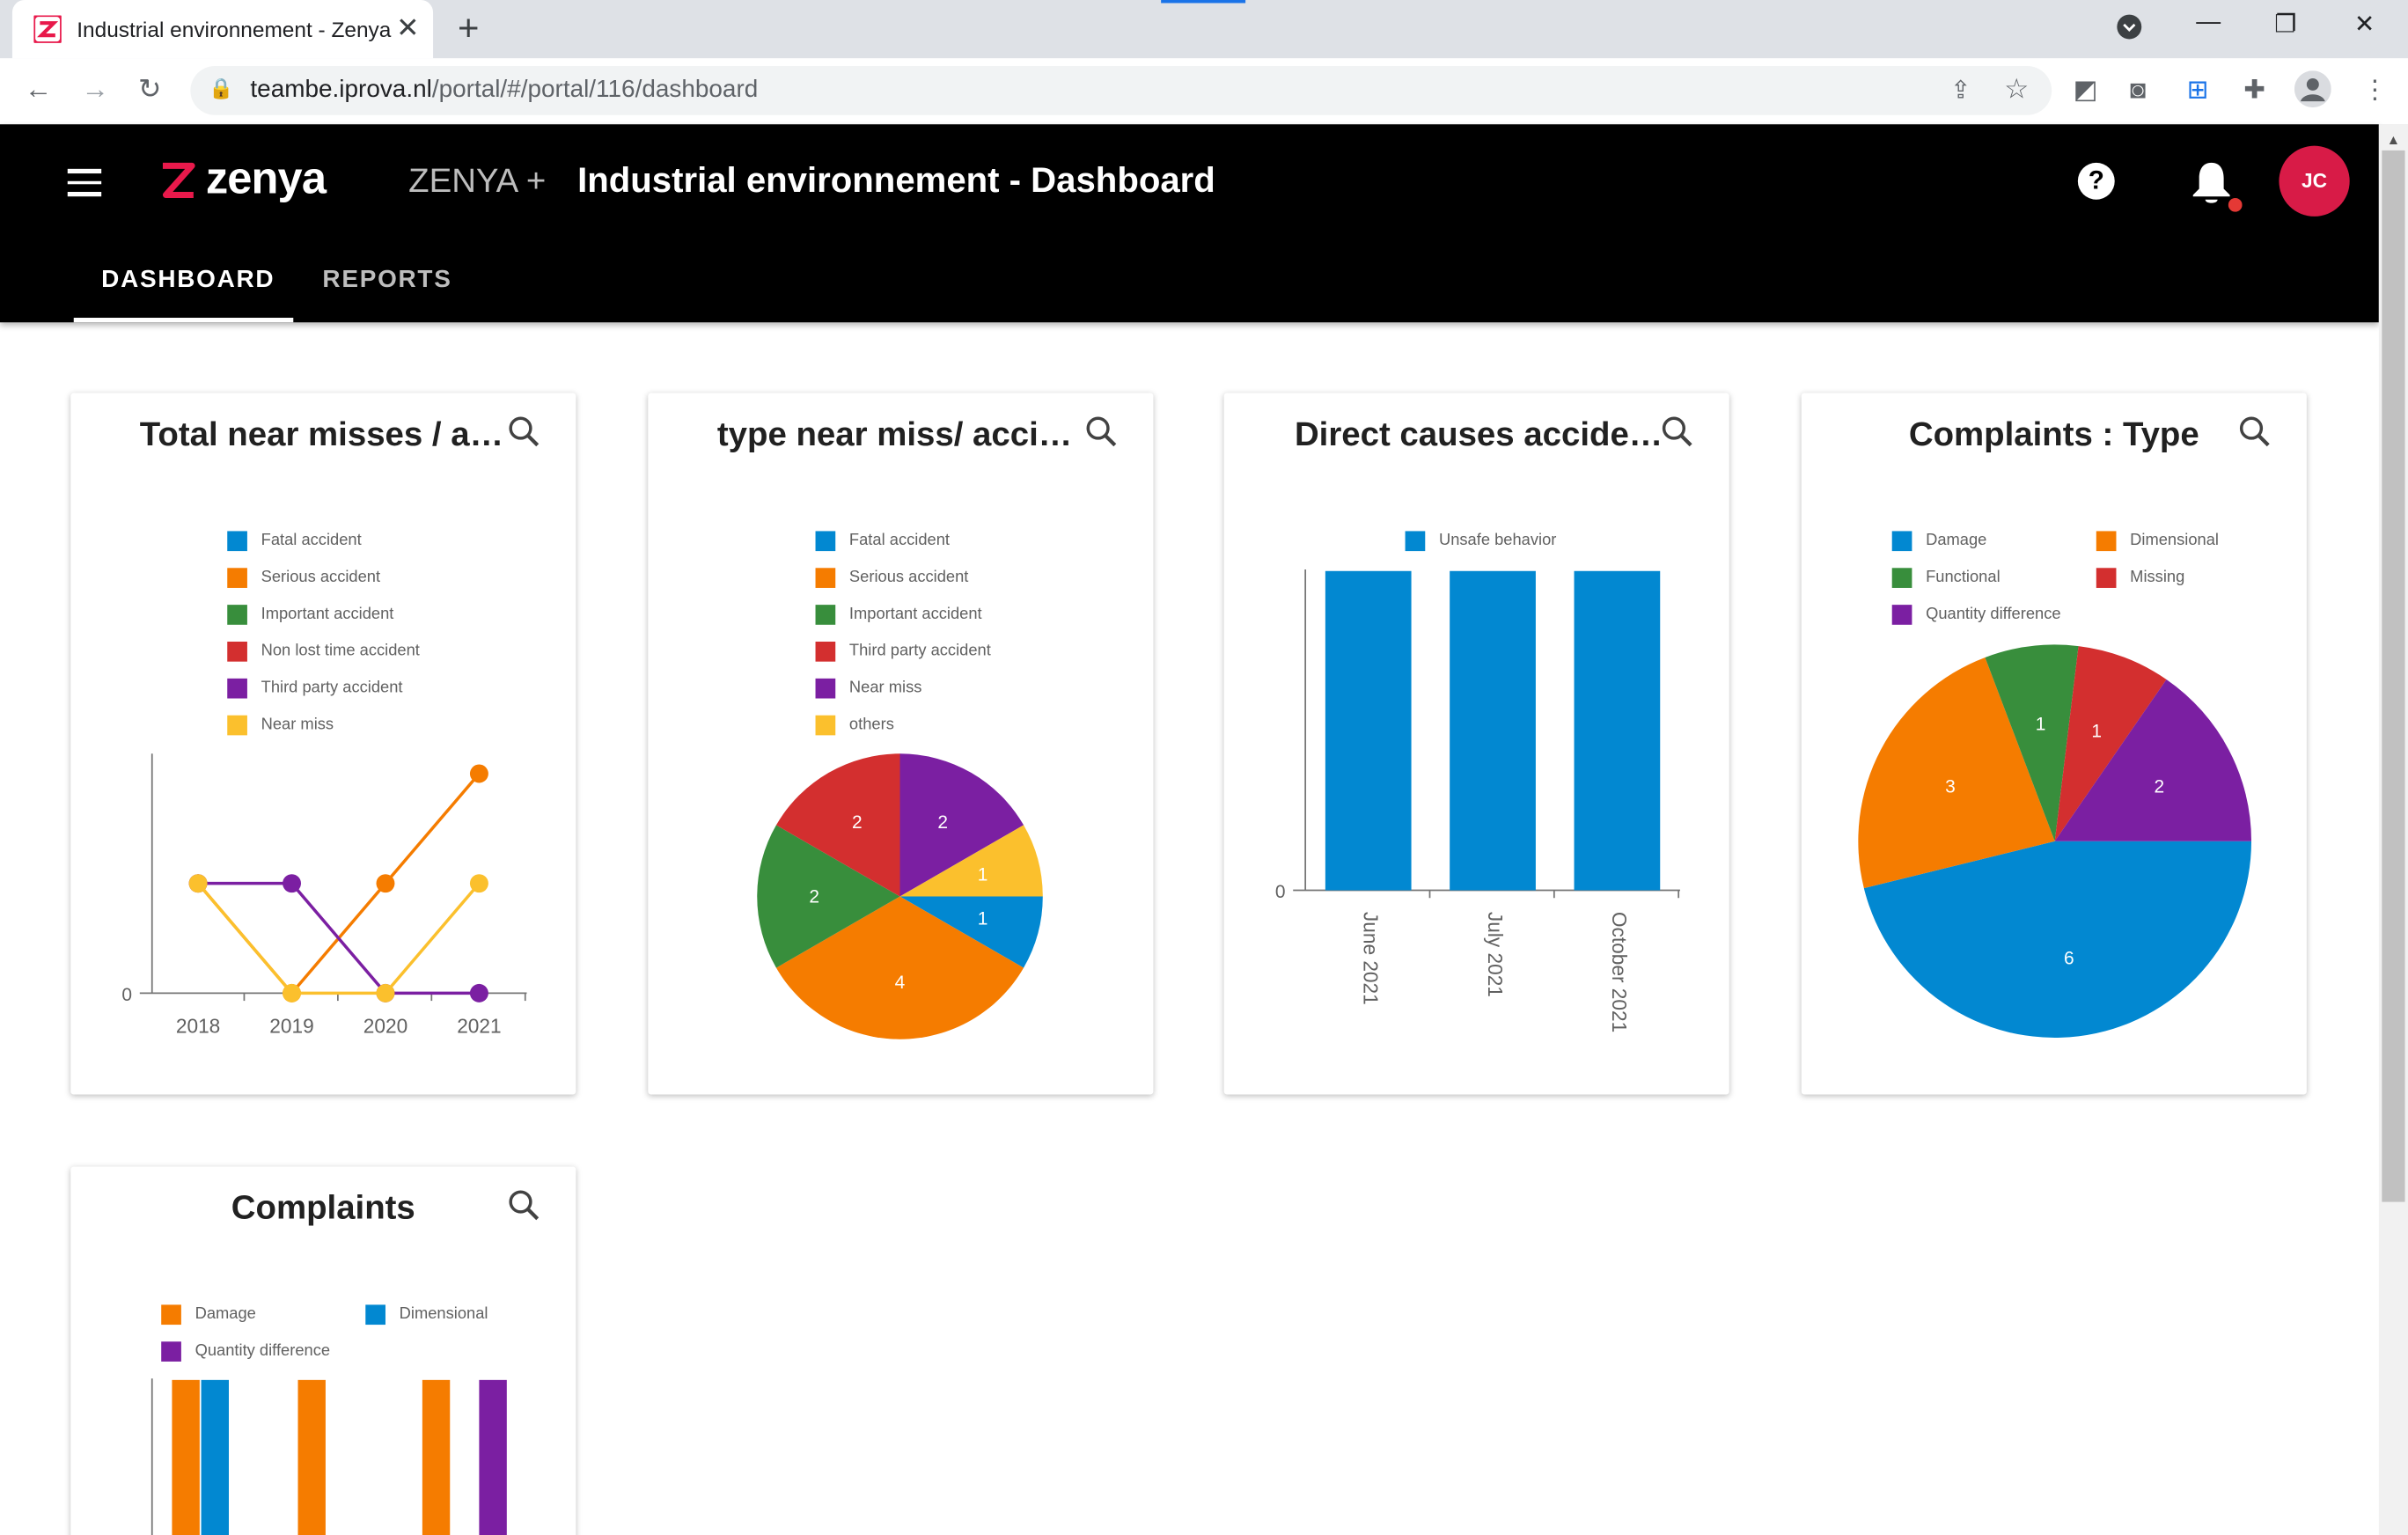  What do you see at coordinates (387, 280) in the screenshot?
I see `tab-reports: REPORTS` at bounding box center [387, 280].